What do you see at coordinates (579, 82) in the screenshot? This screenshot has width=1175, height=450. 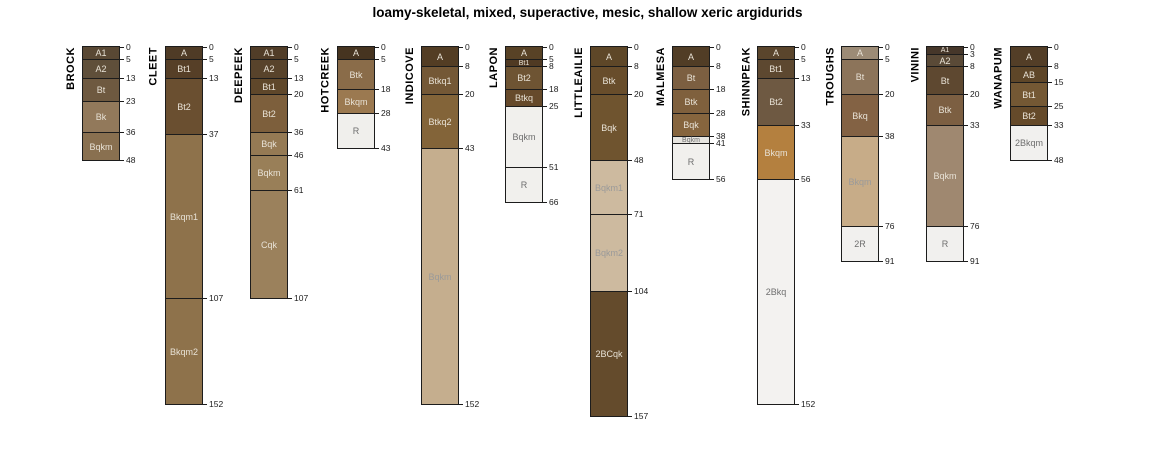 I see `profile-name-label: LITTLEAILIE` at bounding box center [579, 82].